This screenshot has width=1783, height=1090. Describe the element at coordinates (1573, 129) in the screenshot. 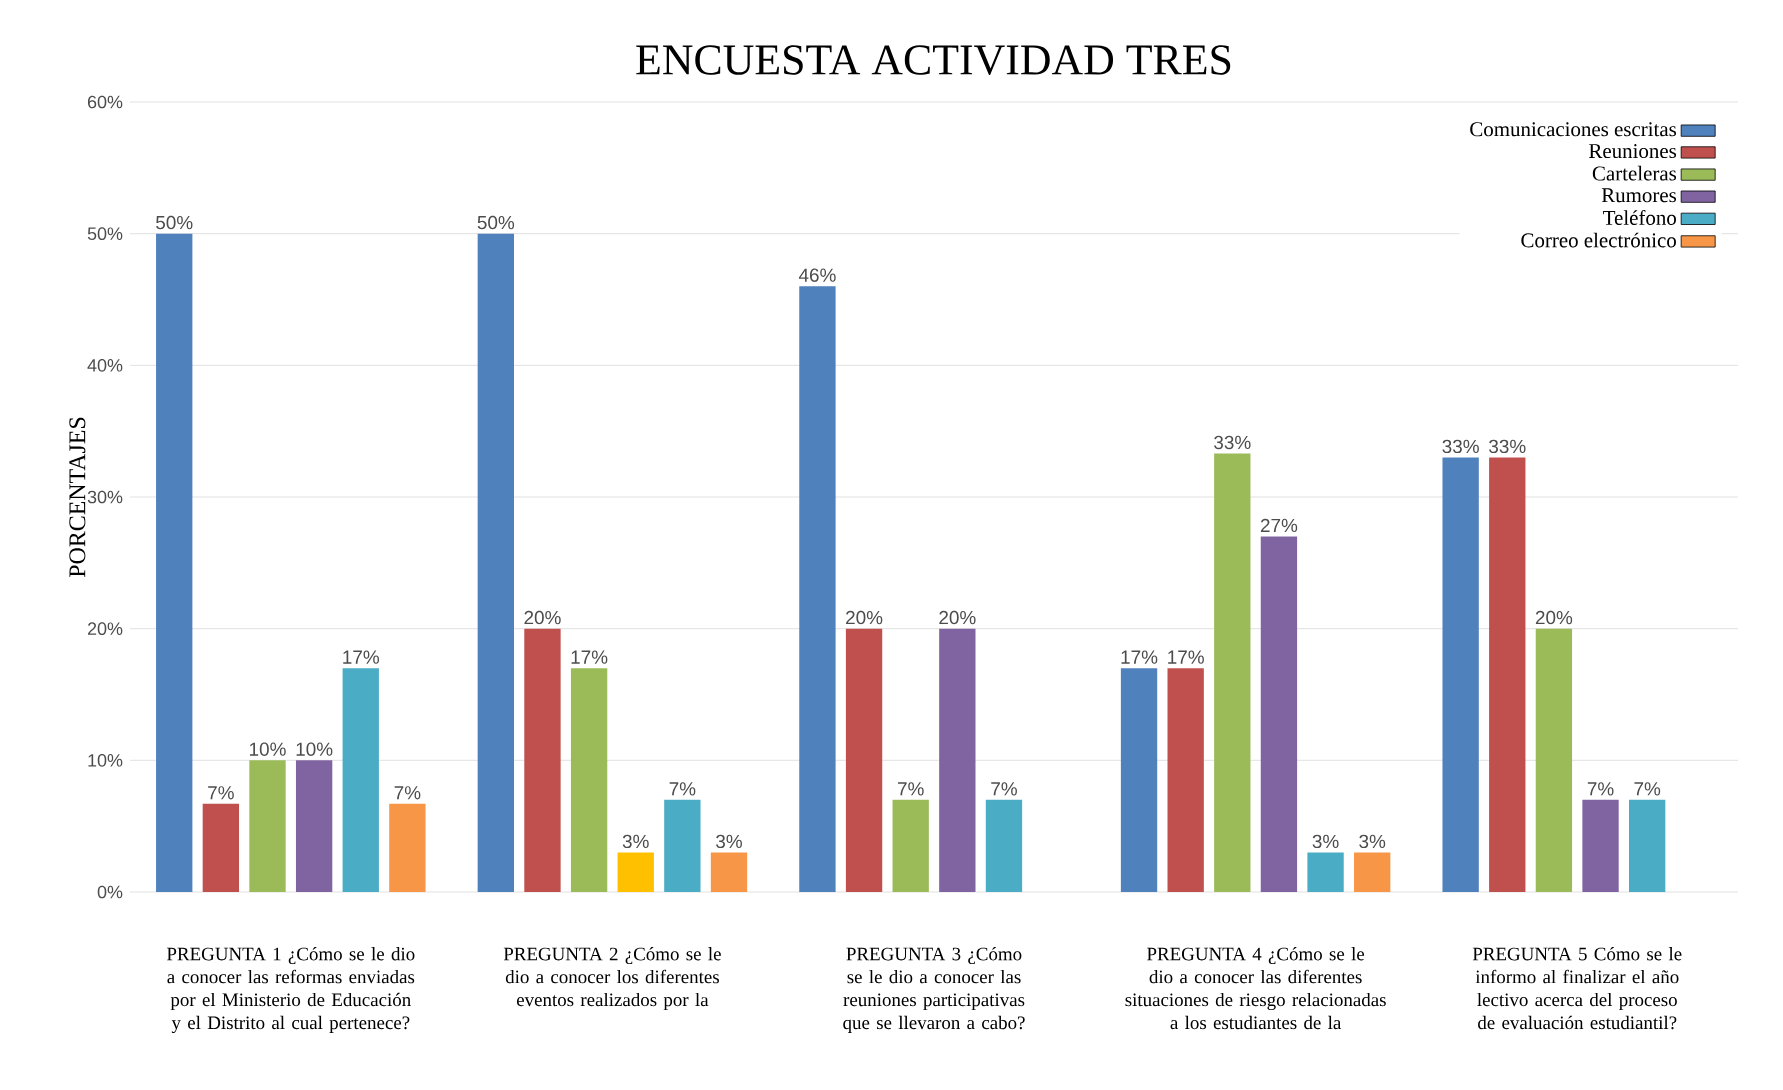

I see `legend-label: Comunicaciones escritas` at that location.